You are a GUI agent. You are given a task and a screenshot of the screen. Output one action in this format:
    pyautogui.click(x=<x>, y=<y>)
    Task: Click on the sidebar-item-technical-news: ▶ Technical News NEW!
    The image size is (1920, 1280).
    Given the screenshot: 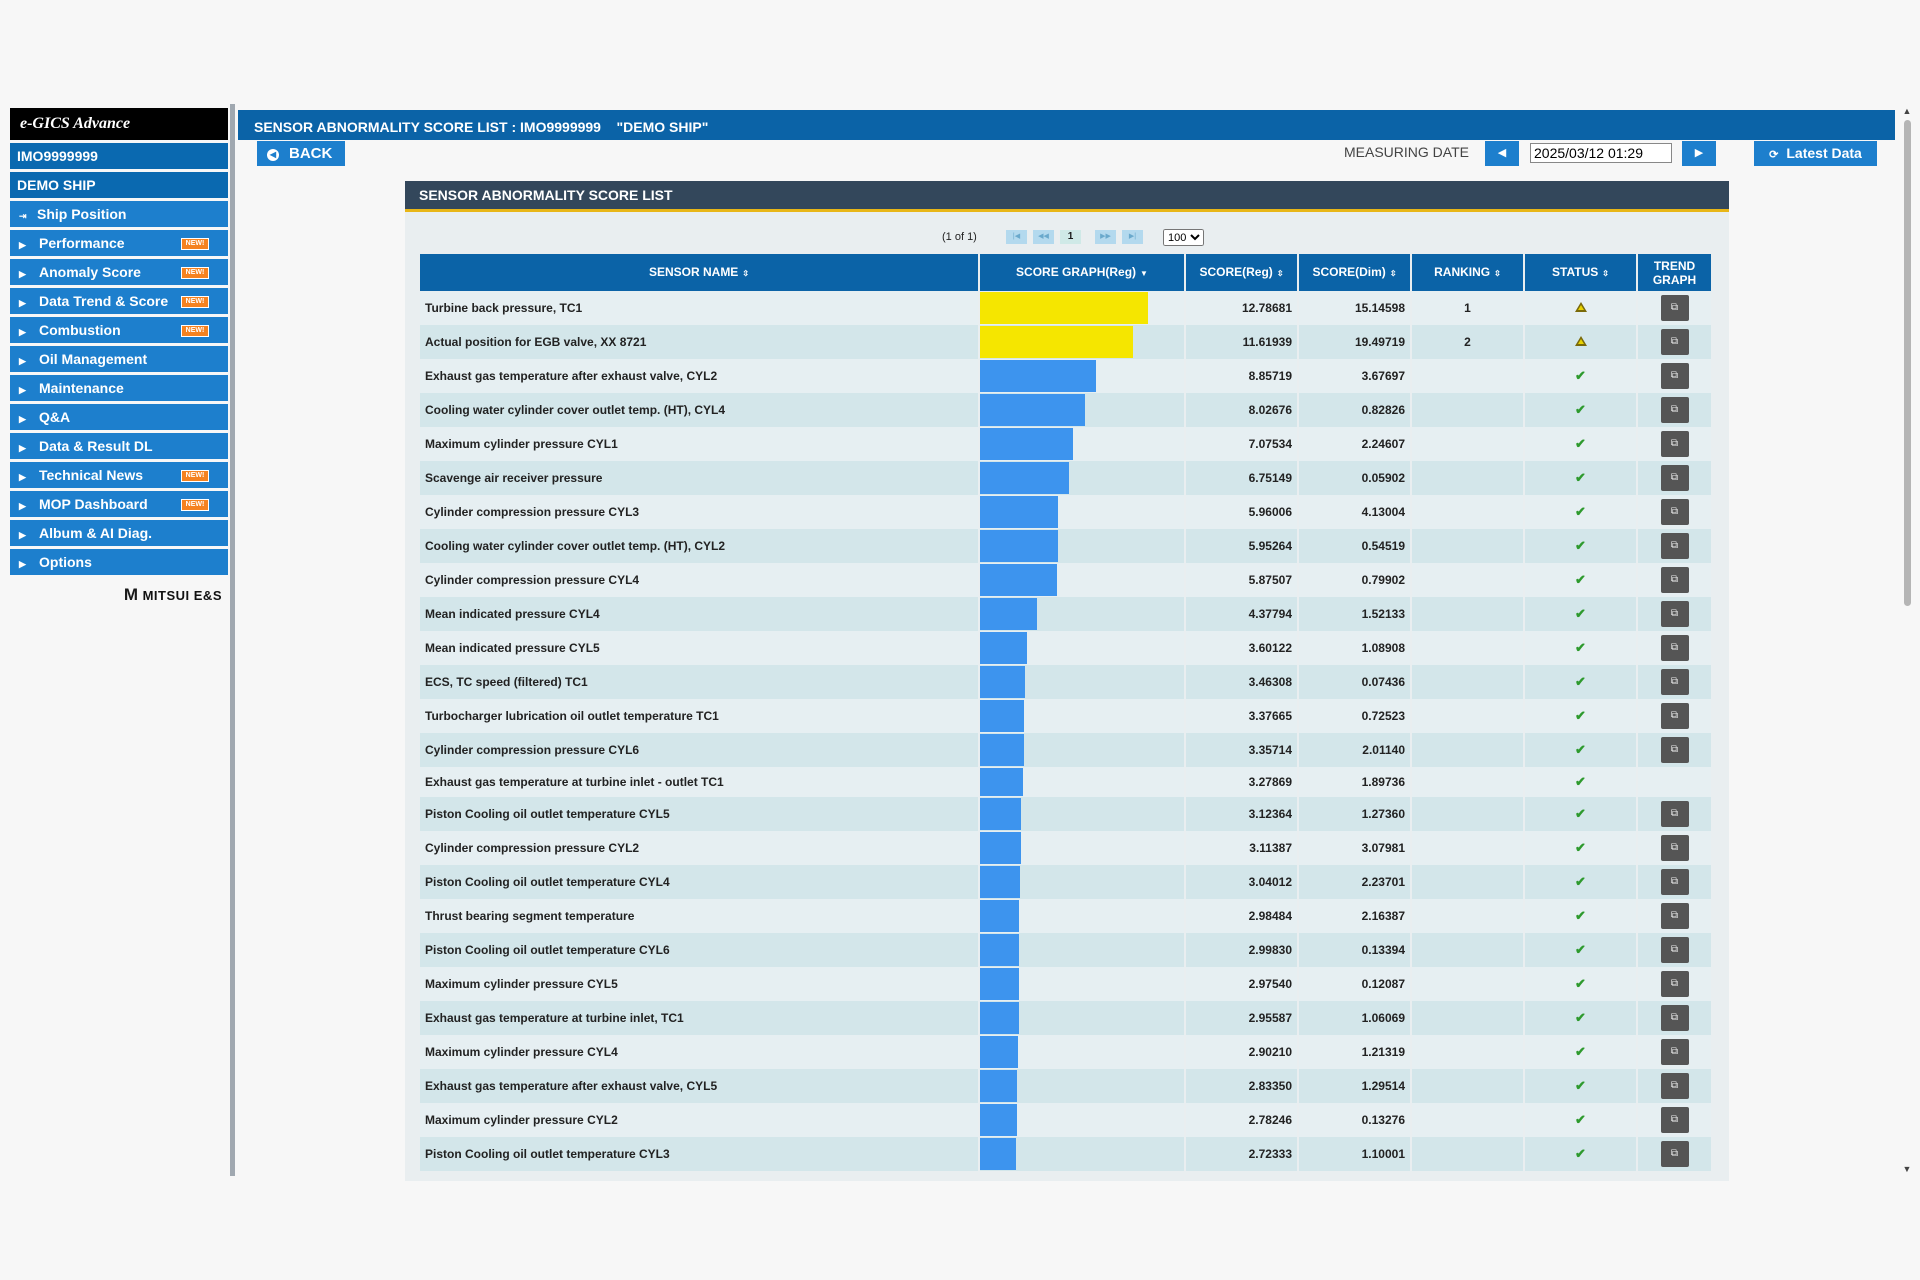 What is the action you would take?
    pyautogui.click(x=119, y=475)
    